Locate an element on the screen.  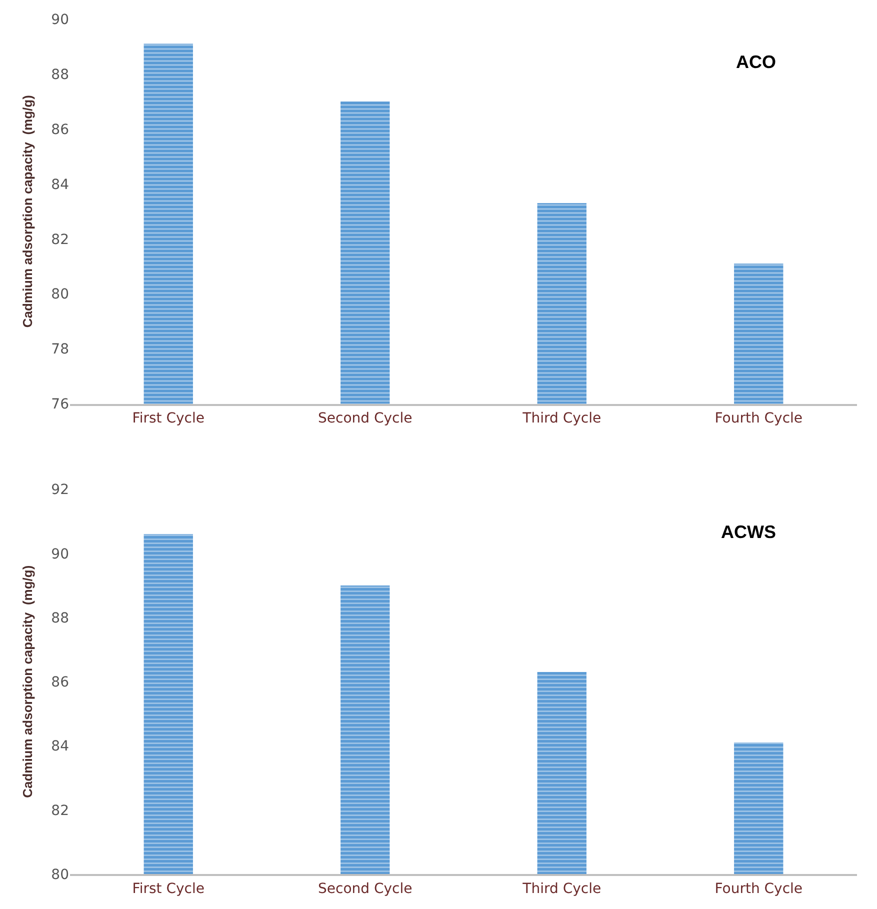
y-tick-label: 92 is located at coordinates (60, 490).